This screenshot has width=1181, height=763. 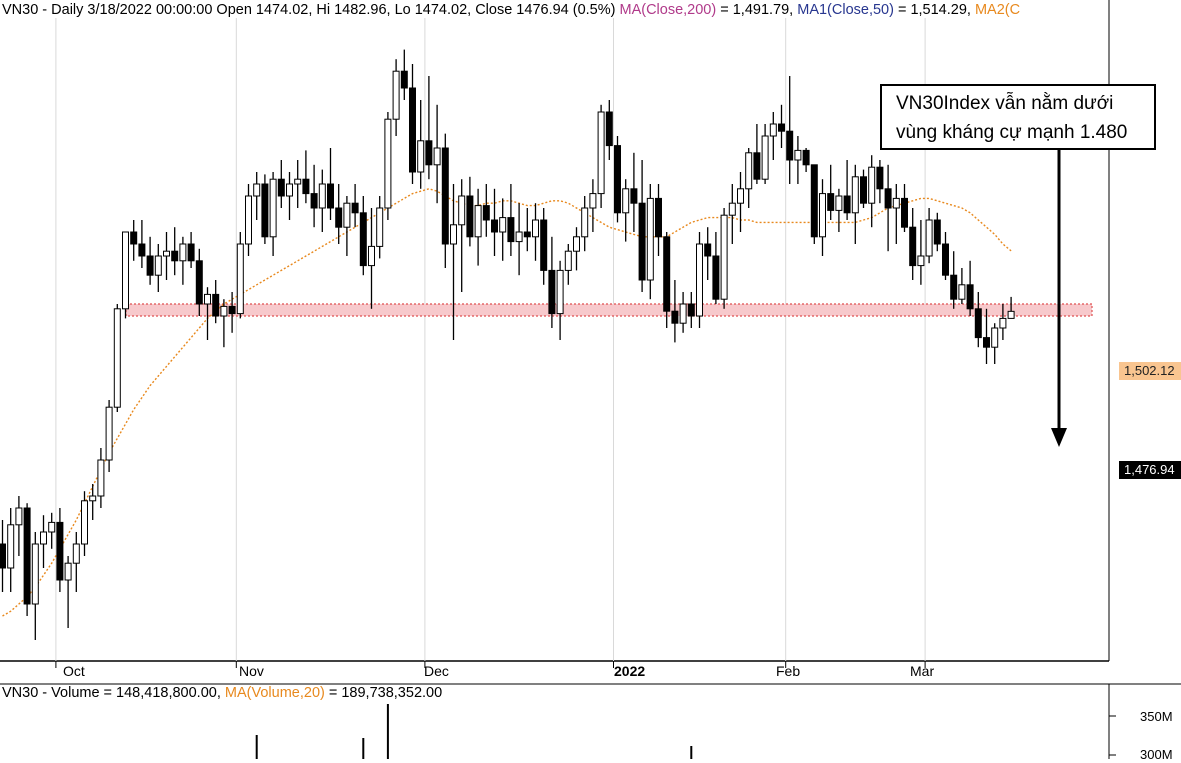 What do you see at coordinates (1112, 735) in the screenshot?
I see `volume-axis-ticks` at bounding box center [1112, 735].